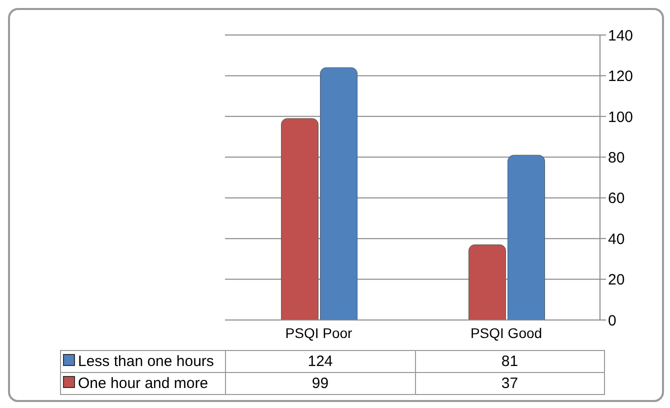  What do you see at coordinates (509, 383) in the screenshot?
I see `data-label: 37` at bounding box center [509, 383].